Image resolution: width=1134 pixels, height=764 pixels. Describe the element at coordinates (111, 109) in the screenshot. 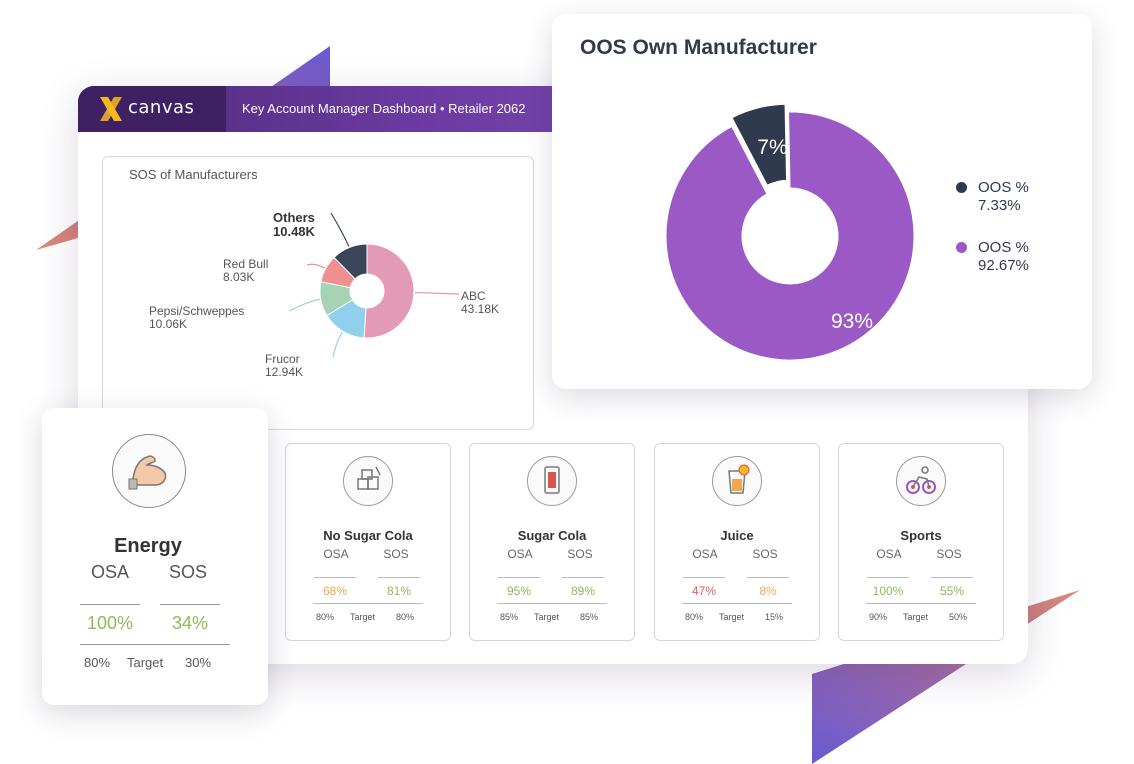

I see `canvas-x-logo-icon` at that location.